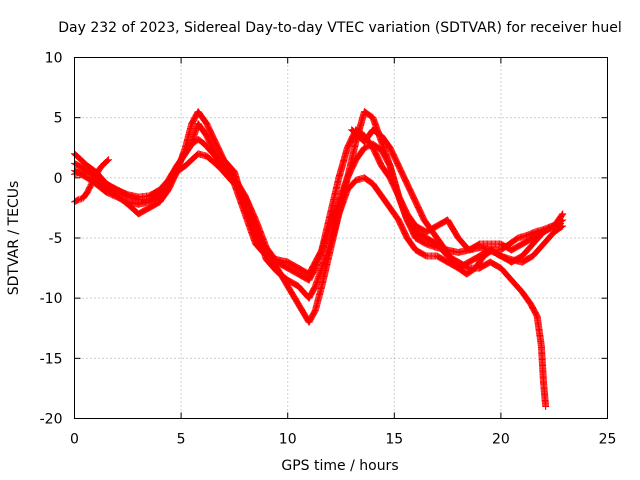 This screenshot has height=480, width=640. I want to click on y-tick-label: 5, so click(58, 119).